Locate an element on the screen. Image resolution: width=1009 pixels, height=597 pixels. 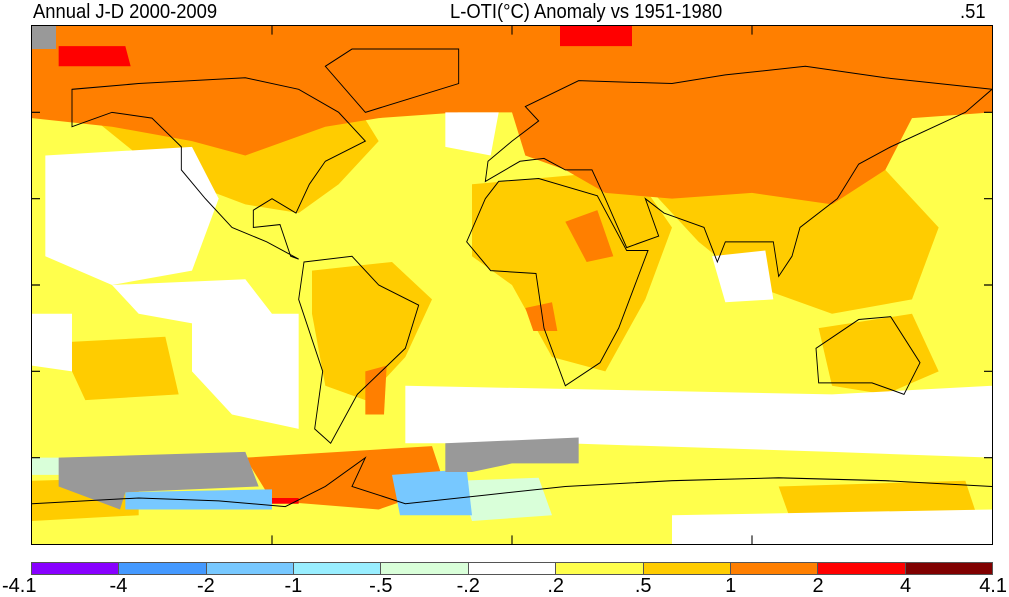
map-period-title: Annual J-D 2000-2009 is located at coordinates (125, 12).